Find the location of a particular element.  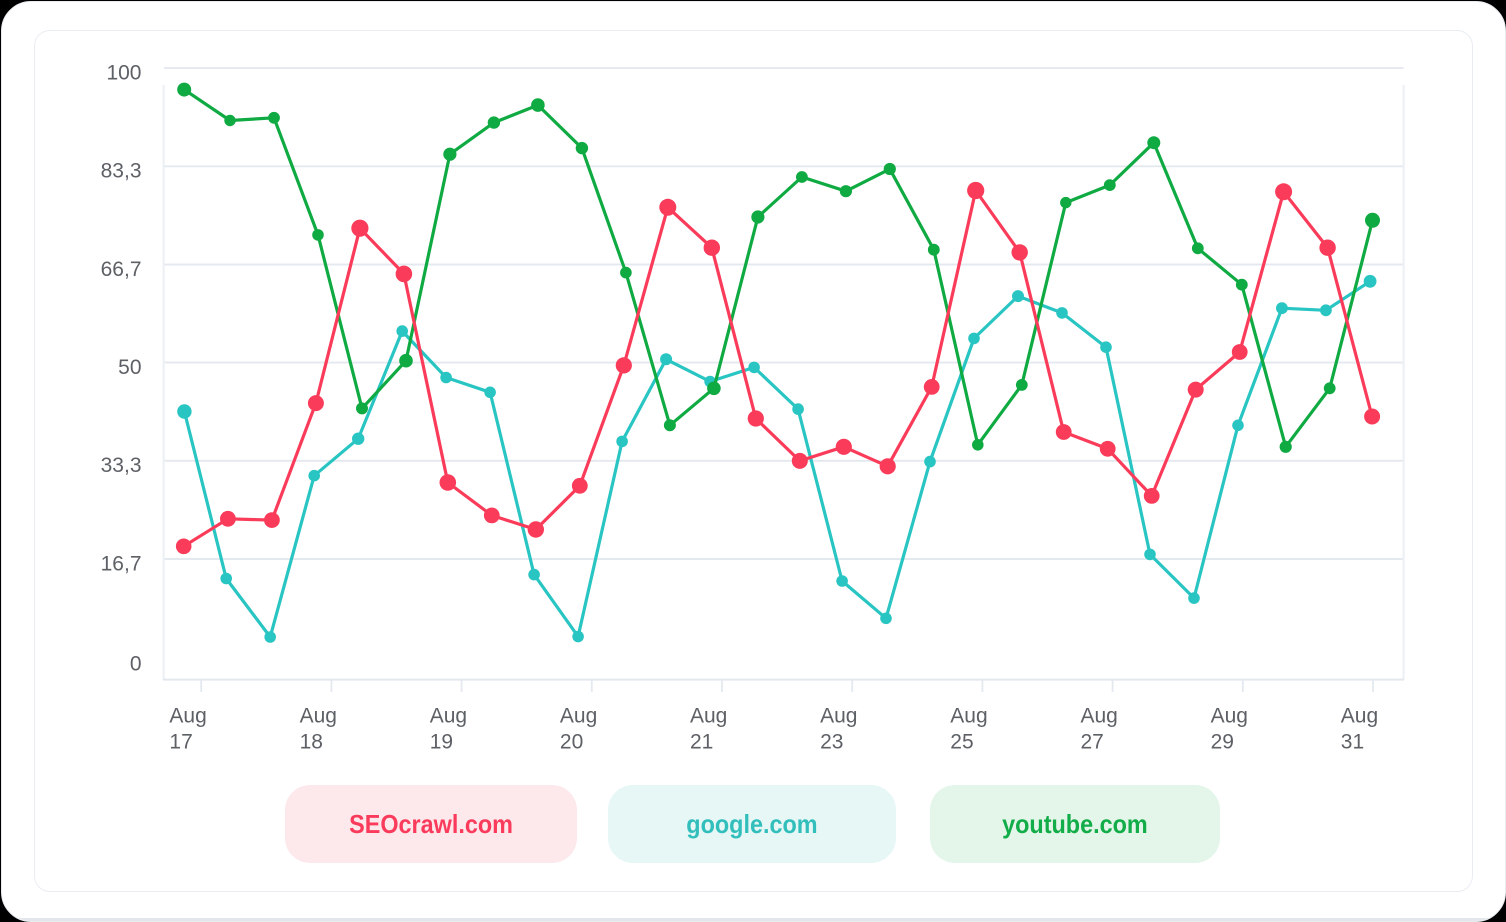

svg-text: 29 is located at coordinates (1222, 741).